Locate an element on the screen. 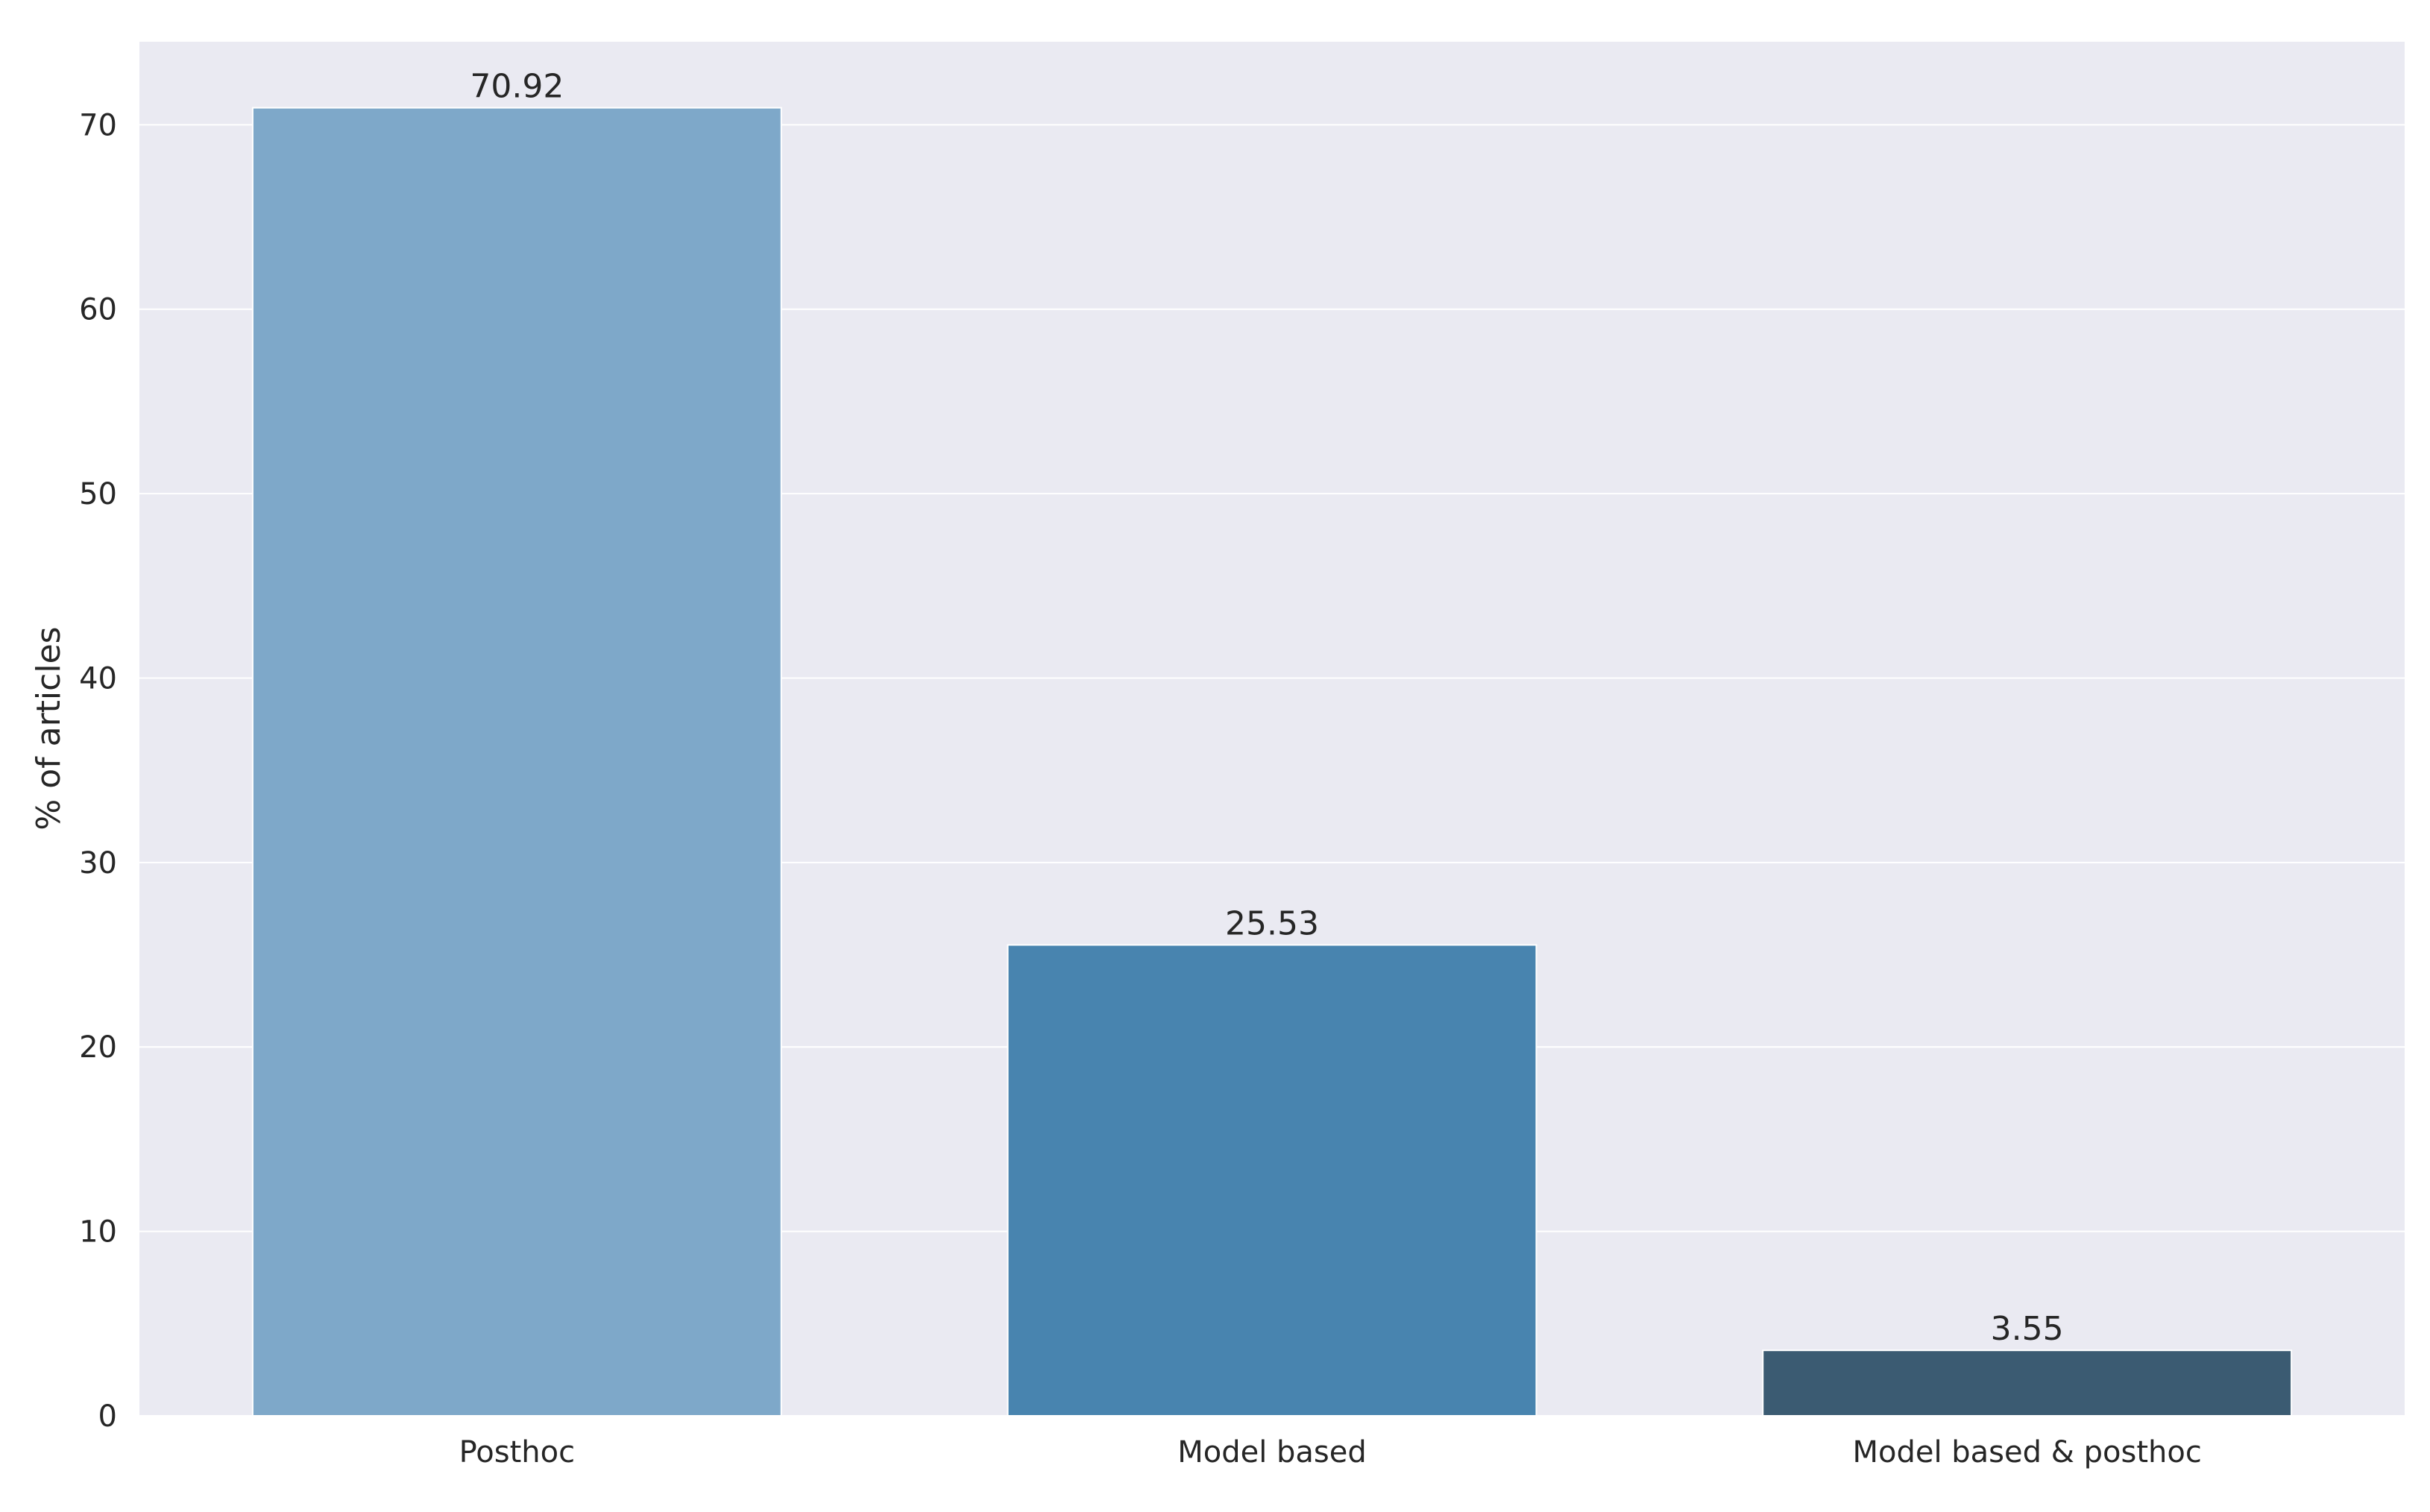 The height and width of the screenshot is (1512, 2430). bar-model-based is located at coordinates (1272, 1180).